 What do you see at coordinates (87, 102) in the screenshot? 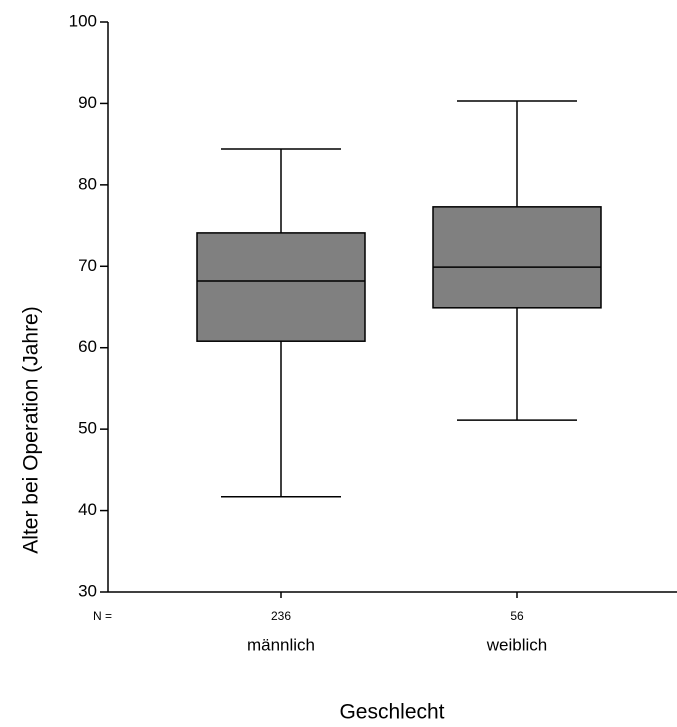
I see `y-tick-label: 90` at bounding box center [87, 102].